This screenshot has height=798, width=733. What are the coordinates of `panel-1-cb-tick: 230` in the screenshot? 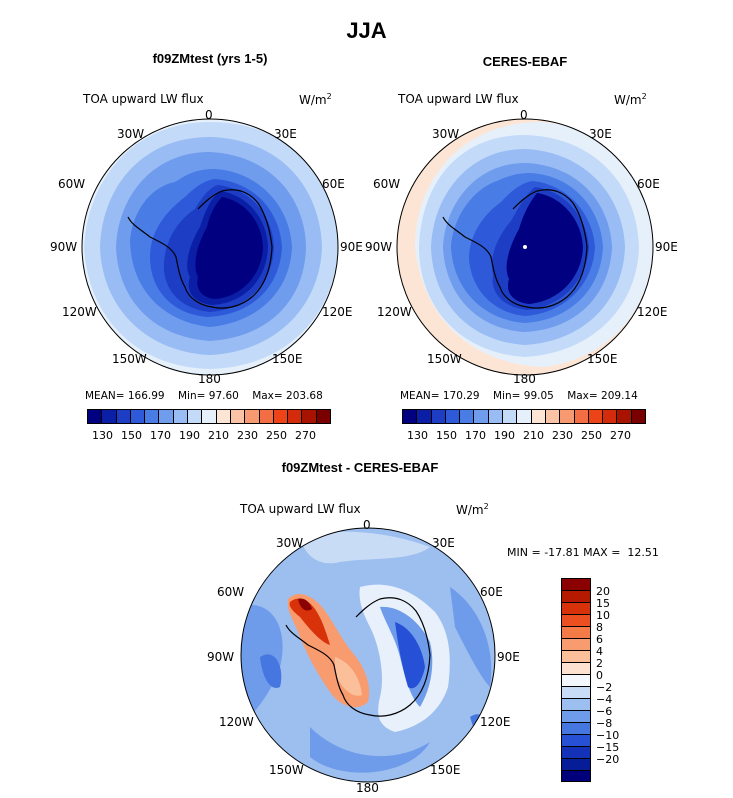 It's located at (247, 435).